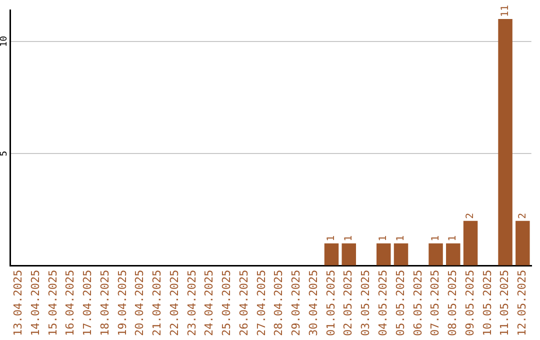 This screenshot has height=340, width=540. Describe the element at coordinates (522, 303) in the screenshot. I see `x-tick-label: 12.05.2025` at that location.